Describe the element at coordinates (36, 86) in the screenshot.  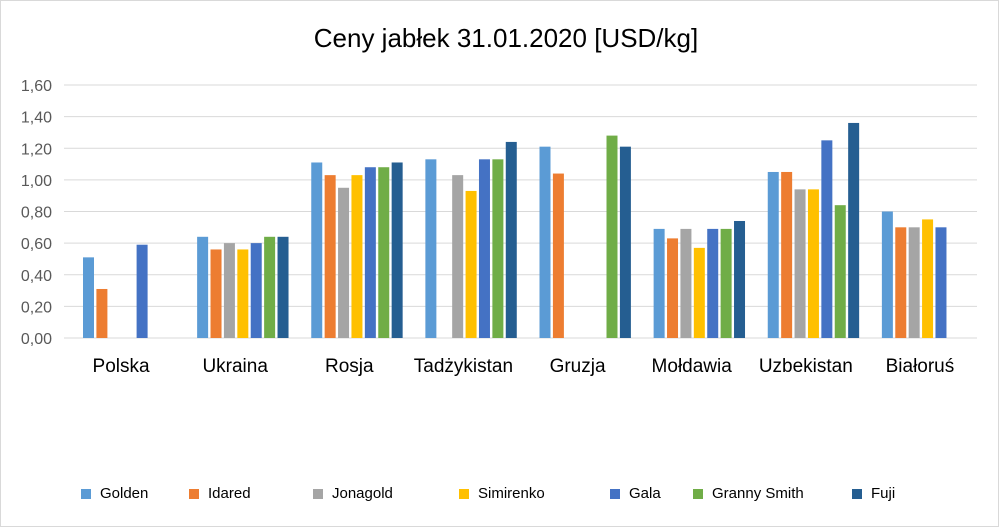
I see `y-tick-label: 1,60` at that location.